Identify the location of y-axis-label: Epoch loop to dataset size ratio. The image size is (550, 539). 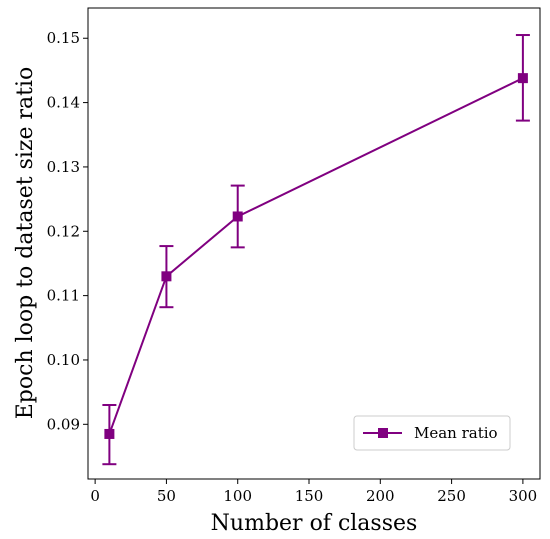
(25, 243).